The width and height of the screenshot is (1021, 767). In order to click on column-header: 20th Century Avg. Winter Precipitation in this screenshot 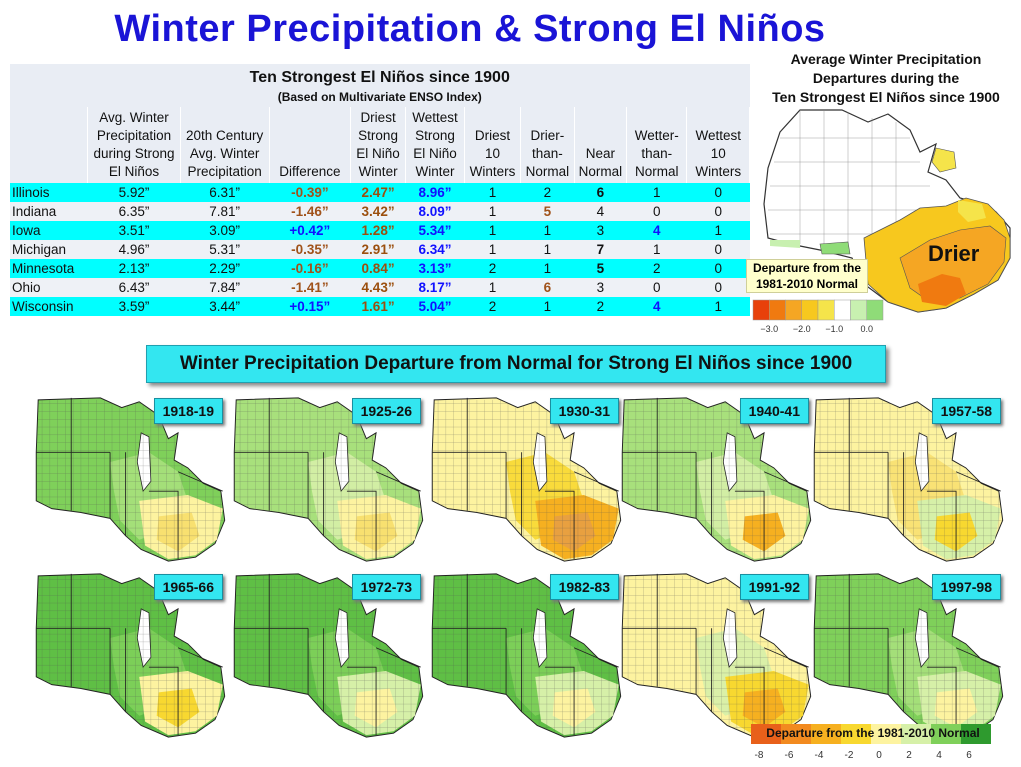, I will do `click(225, 145)`.